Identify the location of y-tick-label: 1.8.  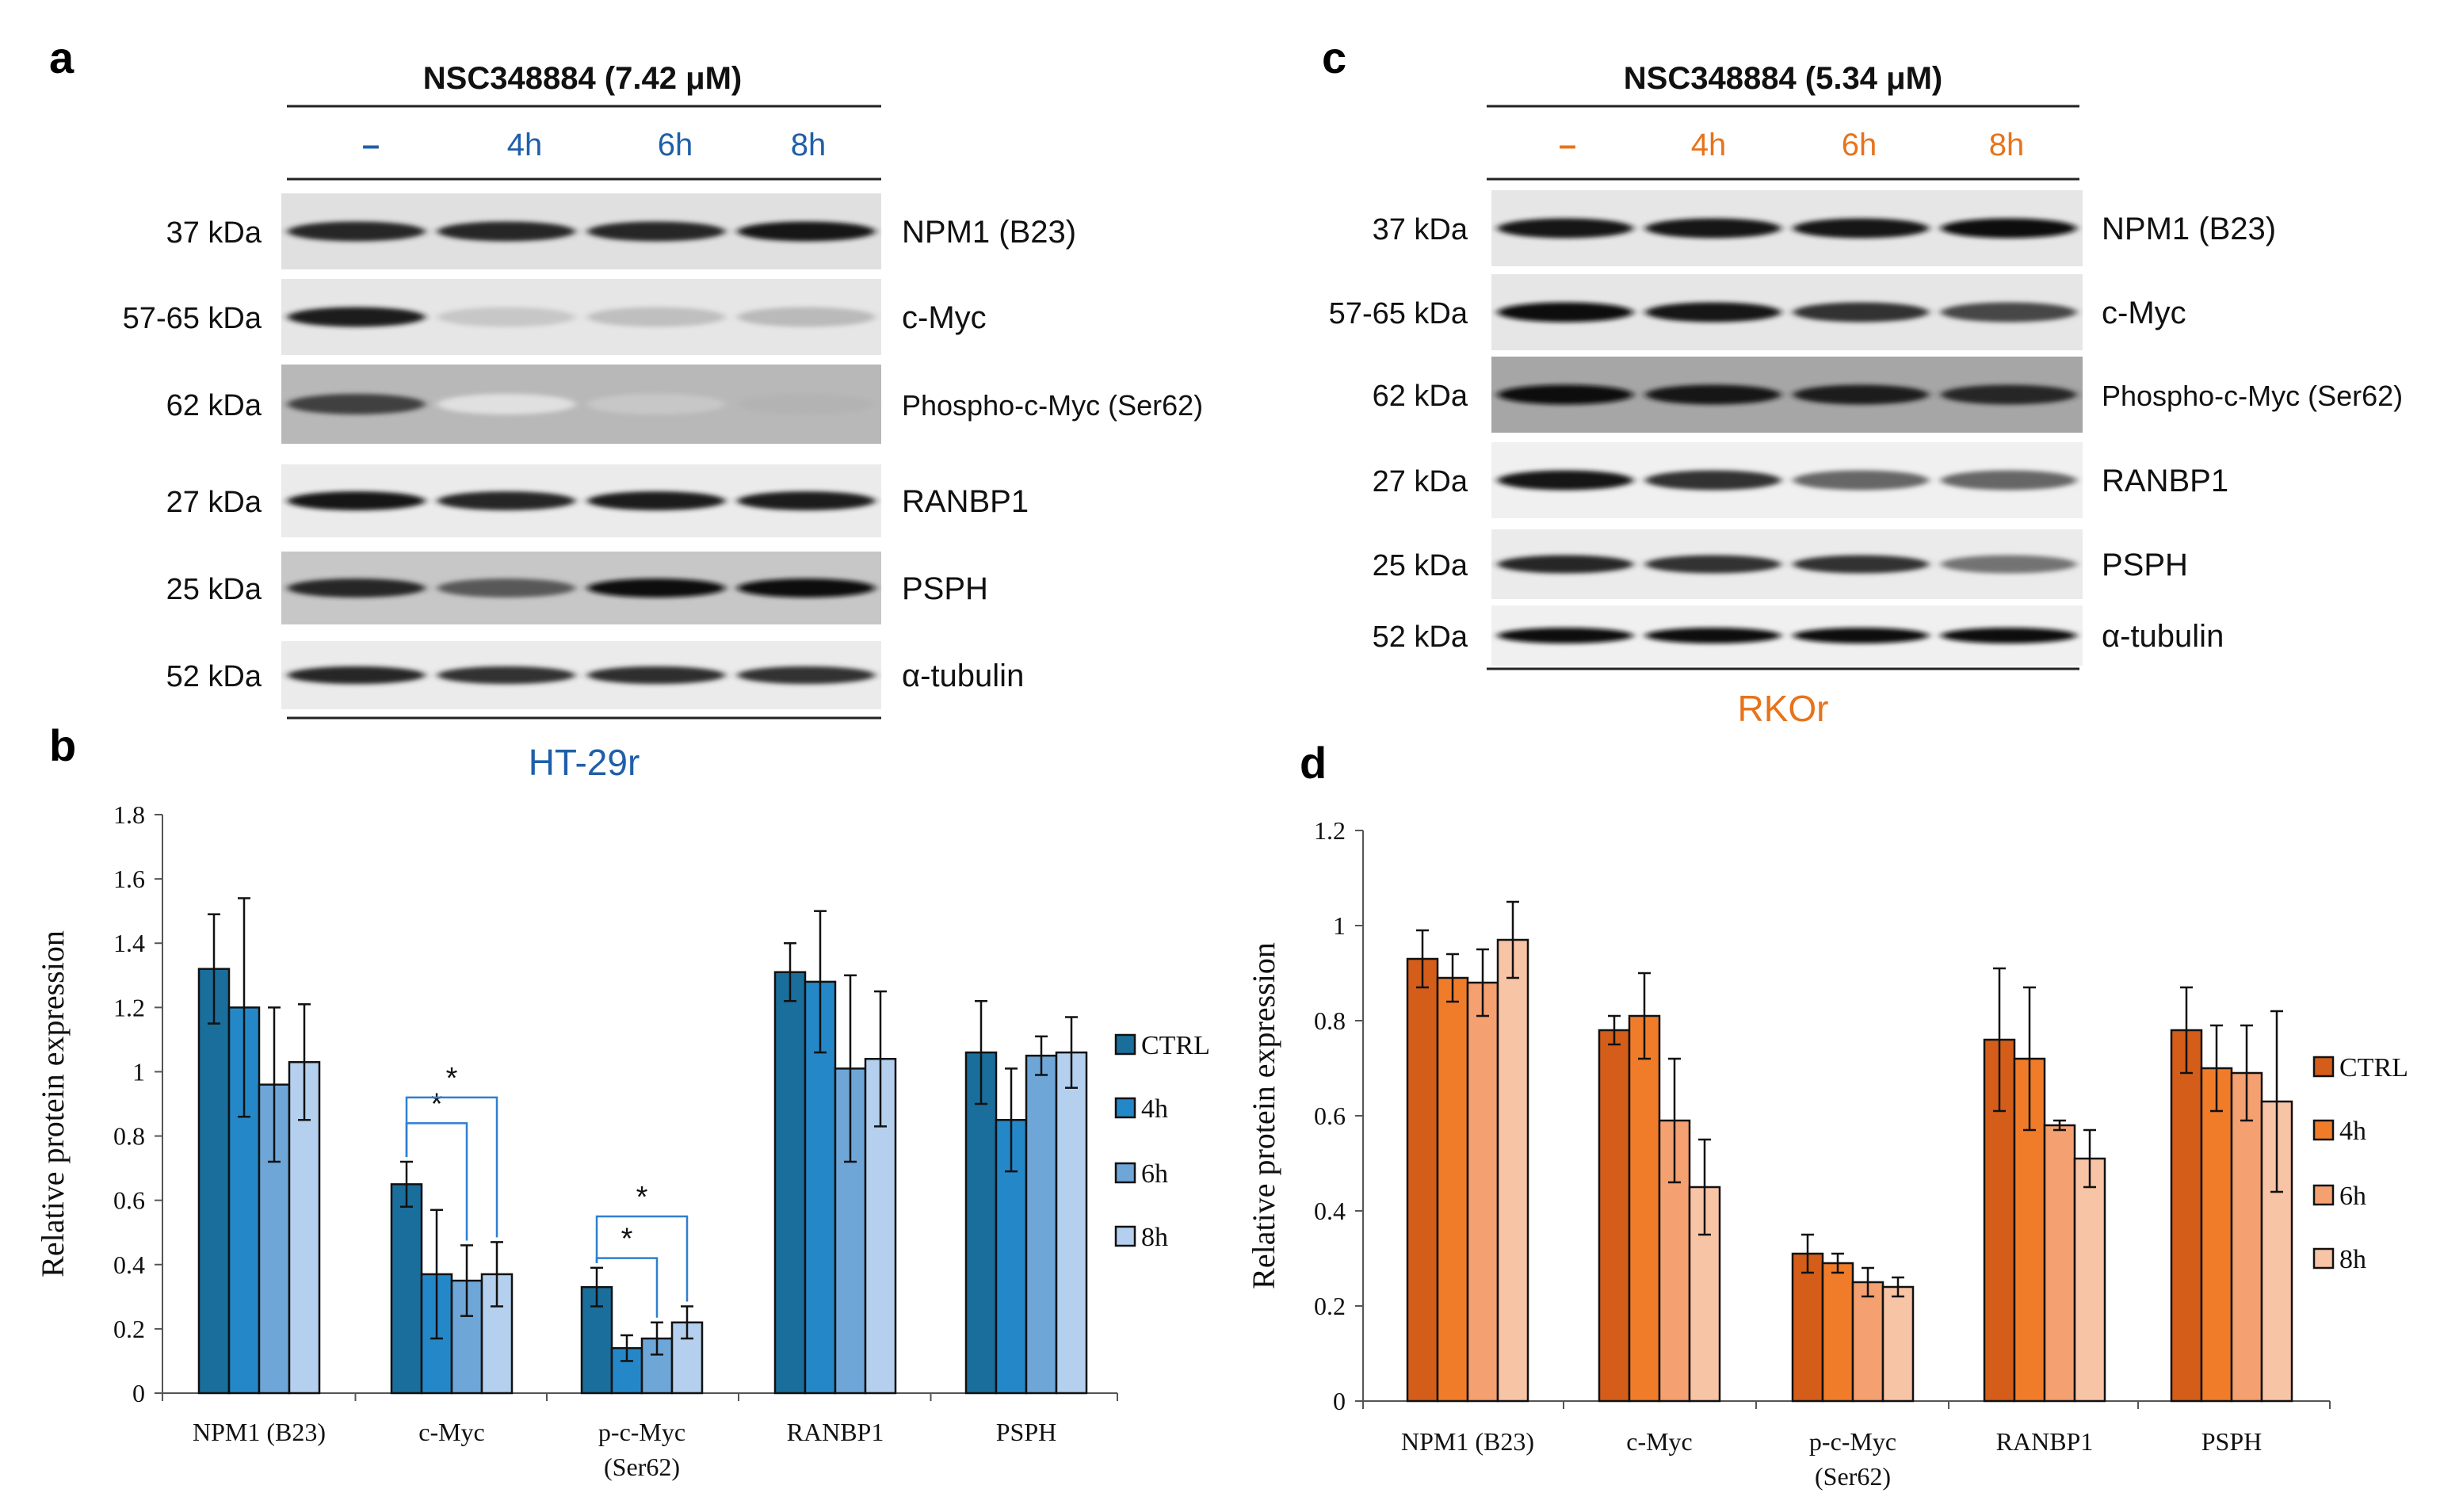
(129, 814).